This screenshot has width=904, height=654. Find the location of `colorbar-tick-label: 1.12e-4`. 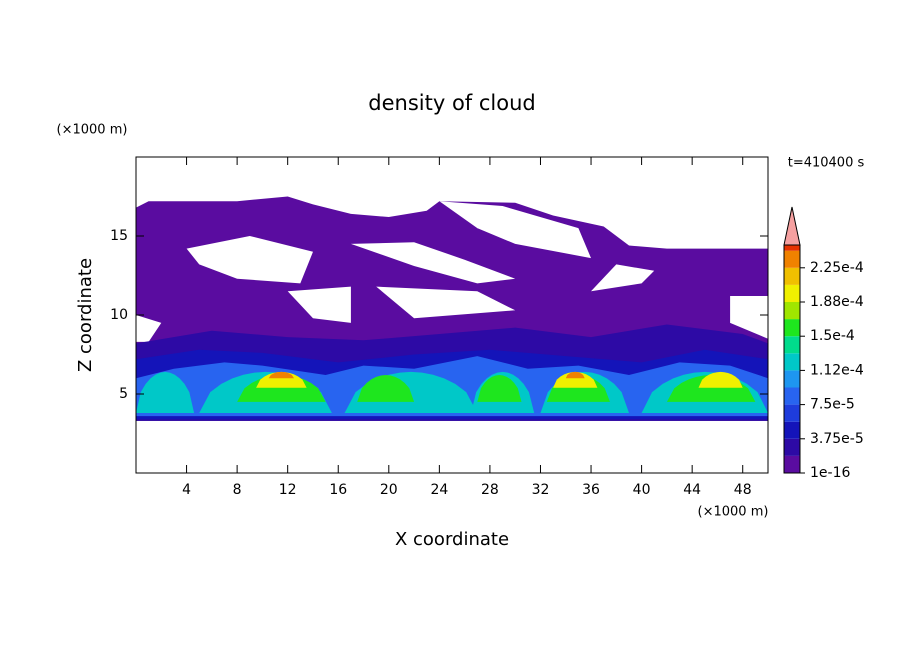

colorbar-tick-label: 1.12e-4 is located at coordinates (837, 370).